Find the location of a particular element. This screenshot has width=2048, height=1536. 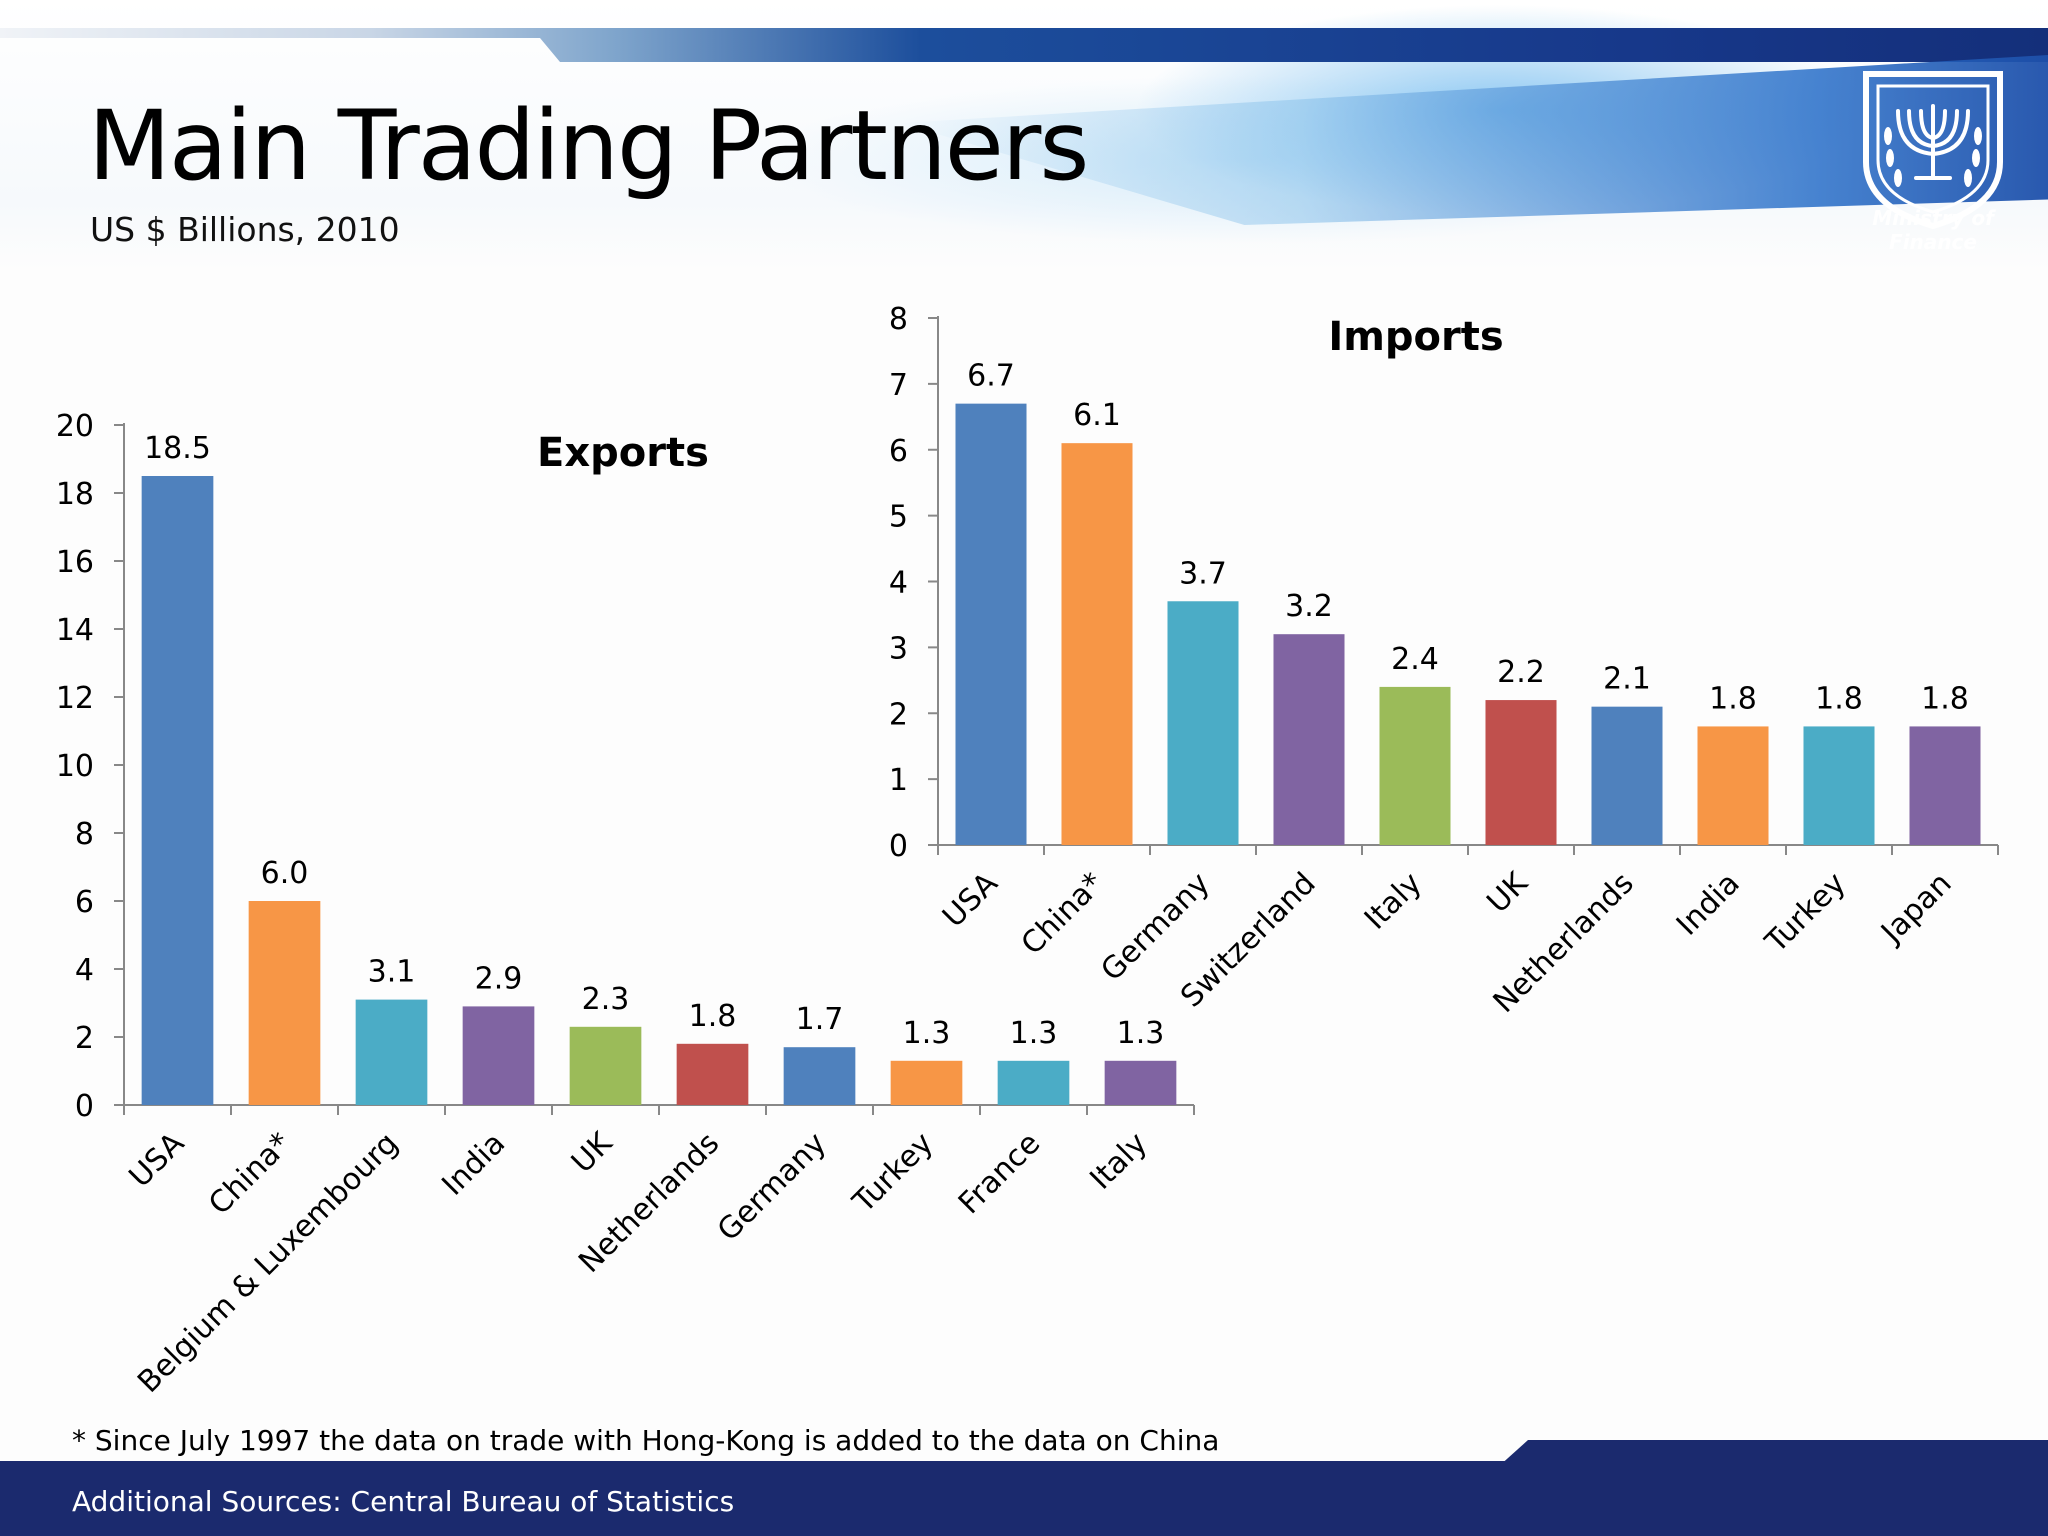

imports-y-tick-label: 0 is located at coordinates (898, 846).